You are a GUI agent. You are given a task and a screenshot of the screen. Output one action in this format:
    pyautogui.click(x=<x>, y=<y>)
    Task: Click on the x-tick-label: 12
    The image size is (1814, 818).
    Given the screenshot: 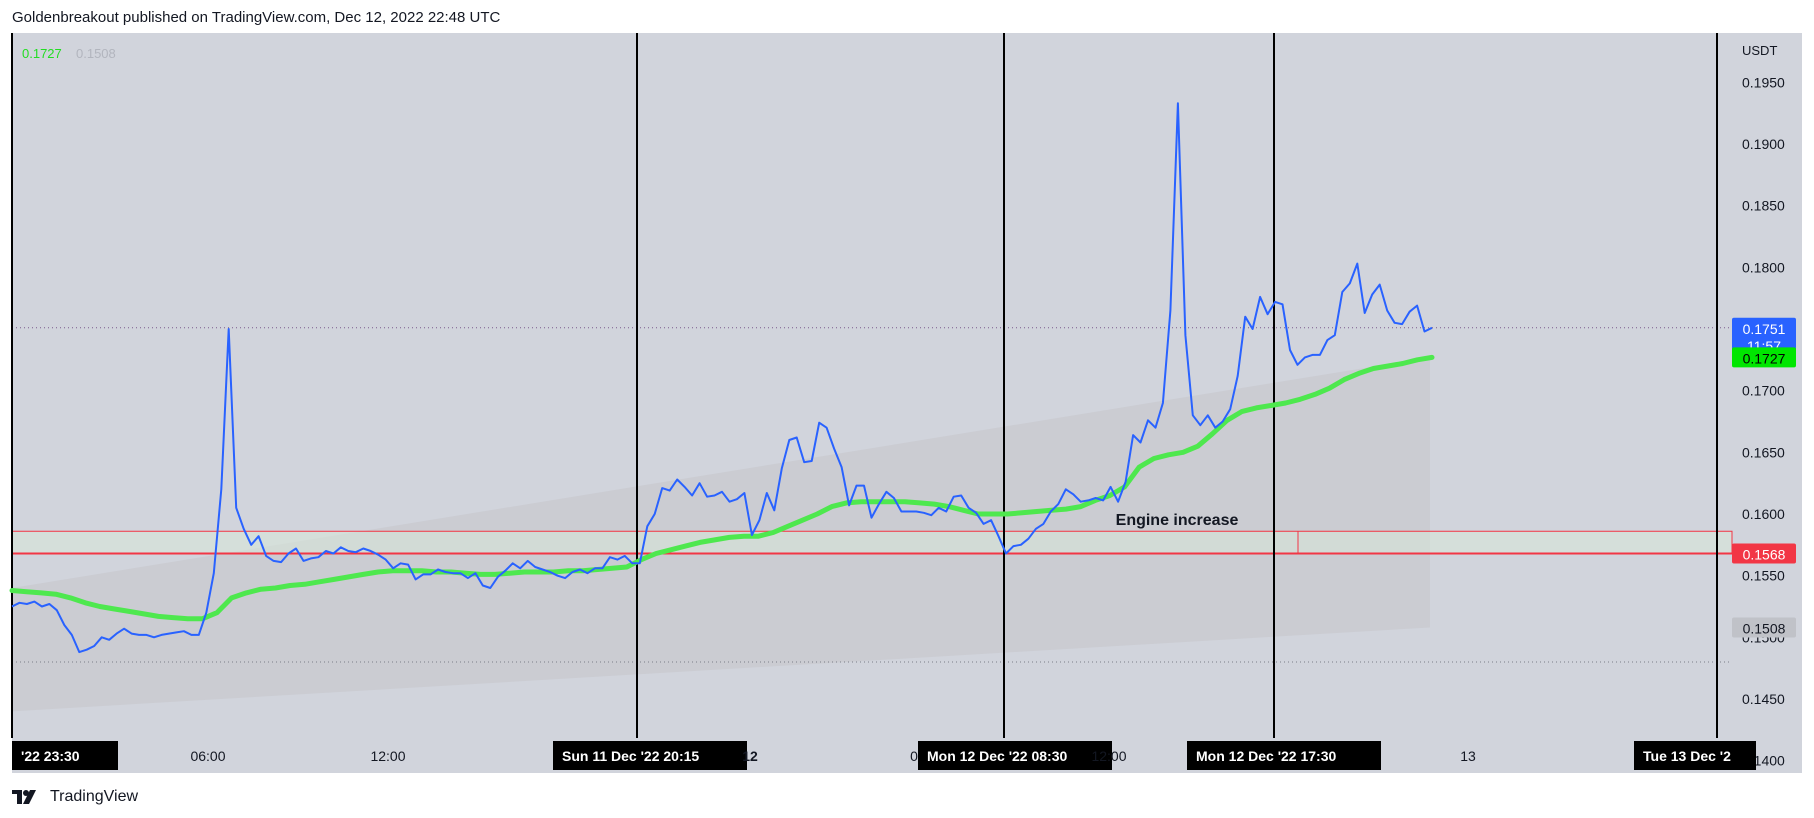 What is the action you would take?
    pyautogui.click(x=750, y=756)
    